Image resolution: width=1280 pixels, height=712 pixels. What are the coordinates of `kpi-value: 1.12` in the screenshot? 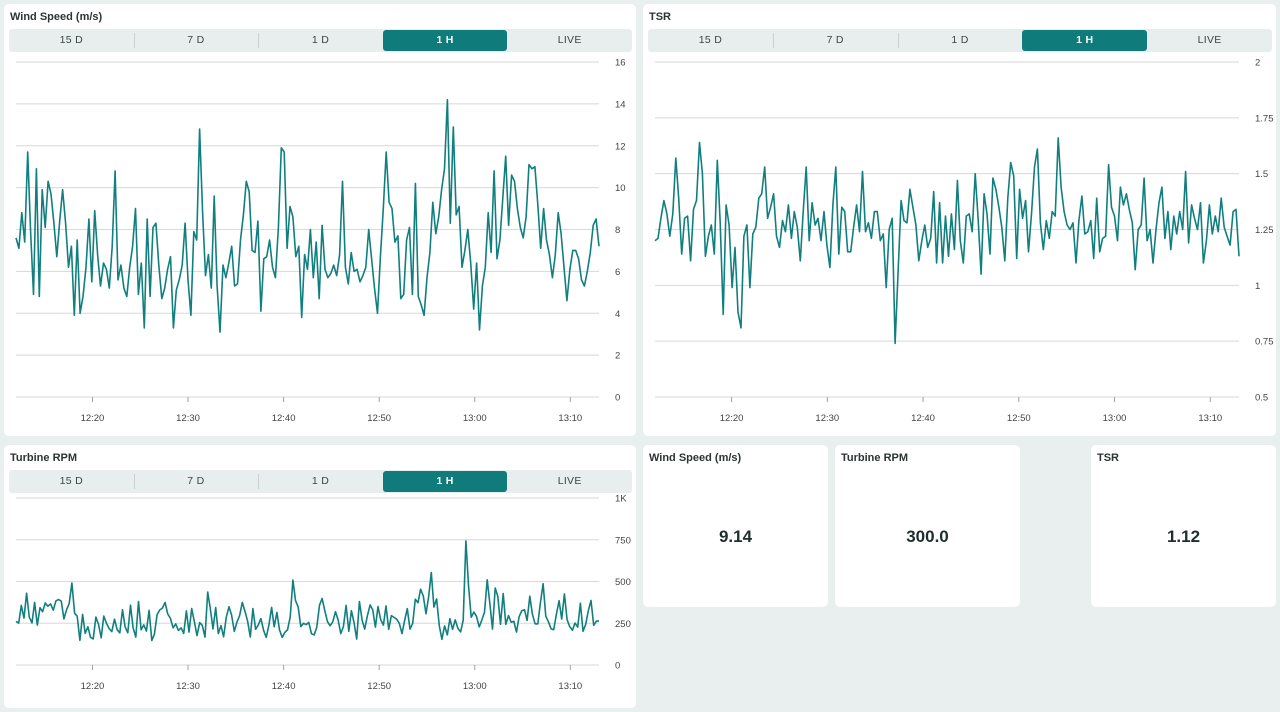 It's located at (1183, 536).